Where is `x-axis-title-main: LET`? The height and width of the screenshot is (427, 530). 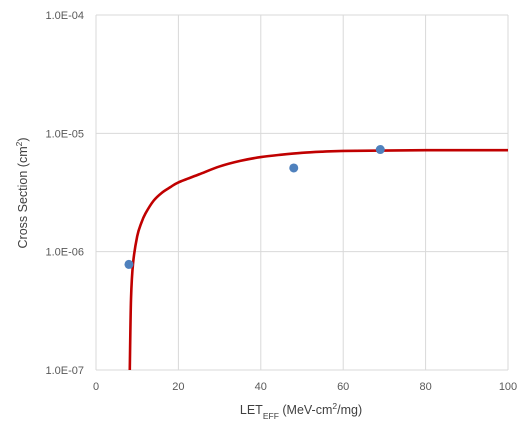
x-axis-title-main: LET is located at coordinates (251, 410).